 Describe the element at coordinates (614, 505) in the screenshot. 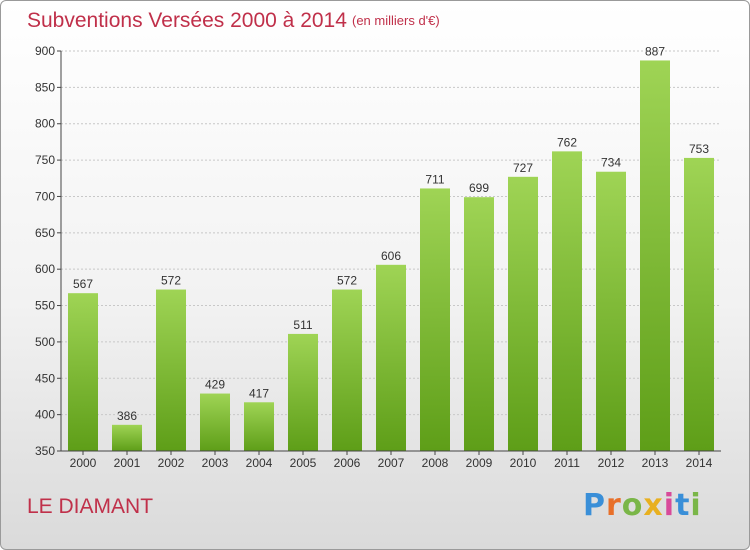

I see `logo-letter: r` at that location.